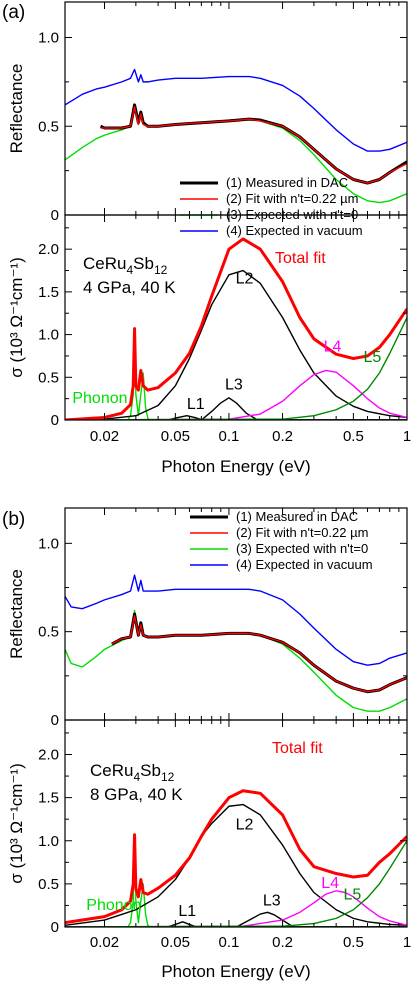 Image resolution: width=415 pixels, height=990 pixels. I want to click on series-line-1-measured-in-dac, so click(253, 144).